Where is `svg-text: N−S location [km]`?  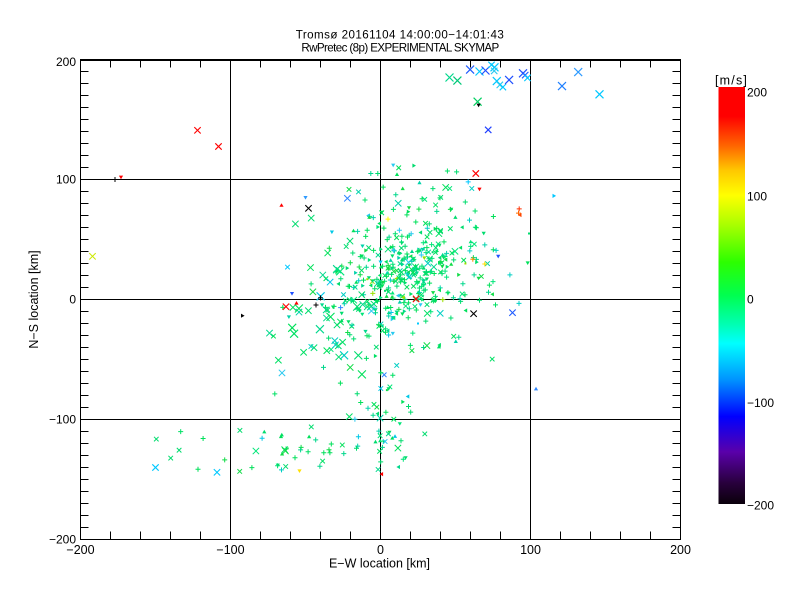
svg-text: N−S location [km] is located at coordinates (34, 299).